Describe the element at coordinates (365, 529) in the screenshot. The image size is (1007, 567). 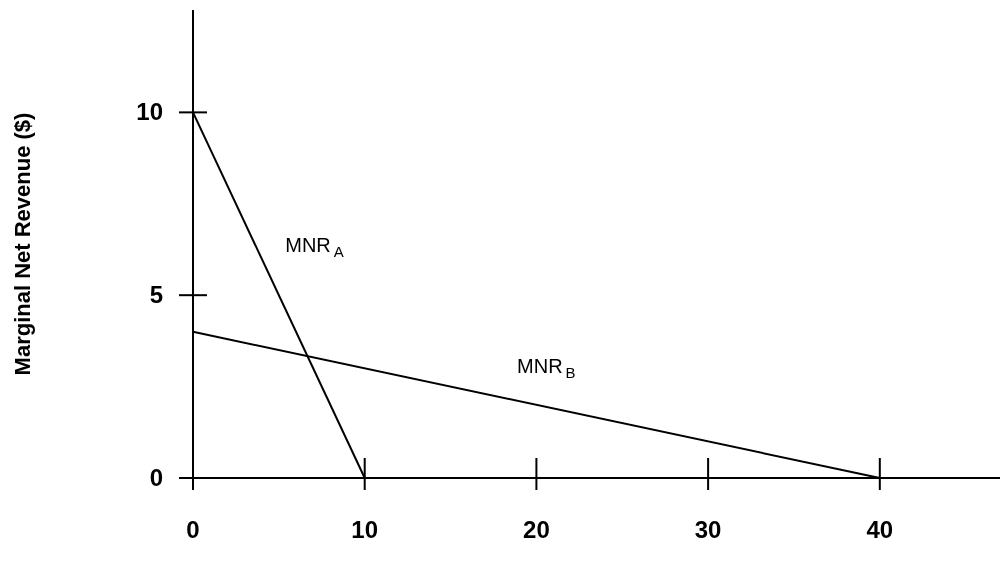
I see `x-tick-label: 10` at that location.